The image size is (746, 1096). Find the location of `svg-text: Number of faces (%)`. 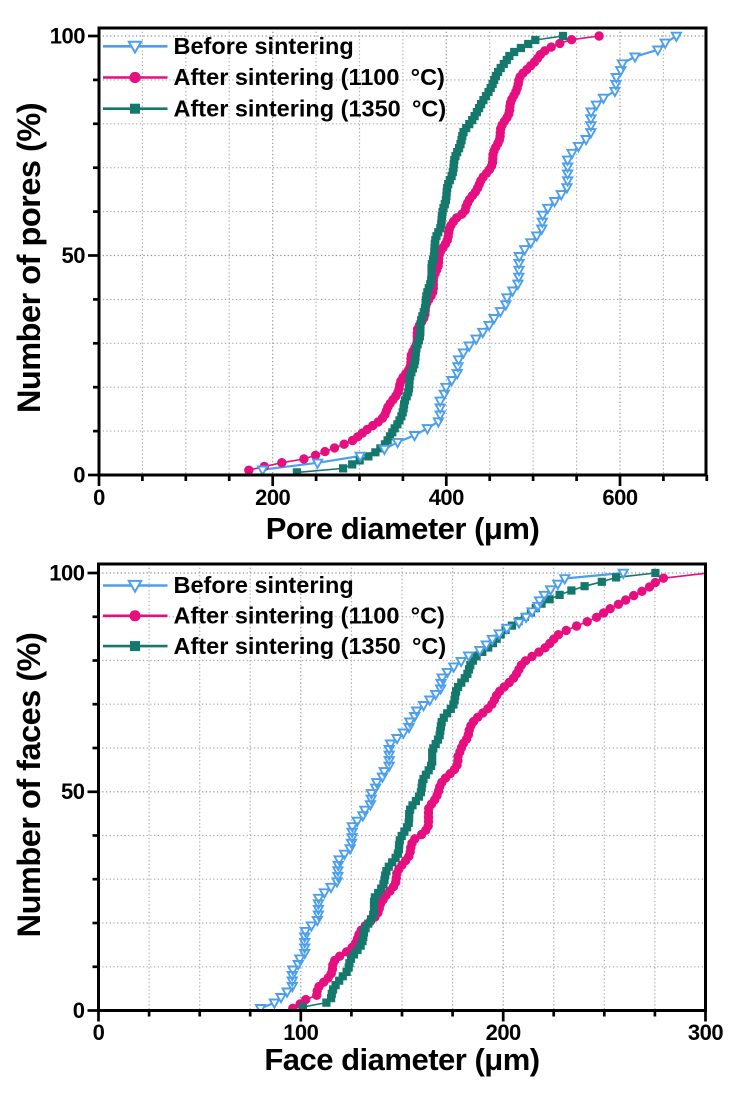

svg-text: Number of faces (%) is located at coordinates (29, 785).